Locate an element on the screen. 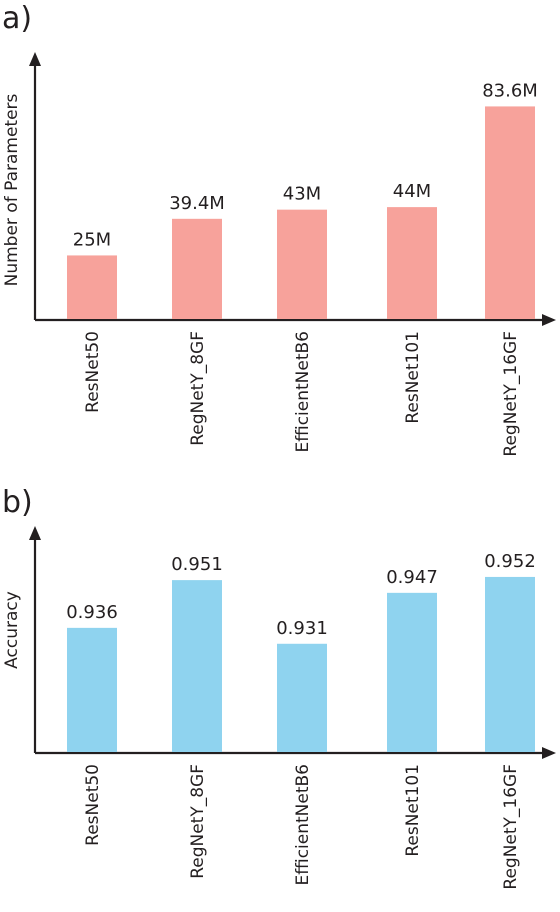  panel-b-x-axis-arrow is located at coordinates (549, 753).